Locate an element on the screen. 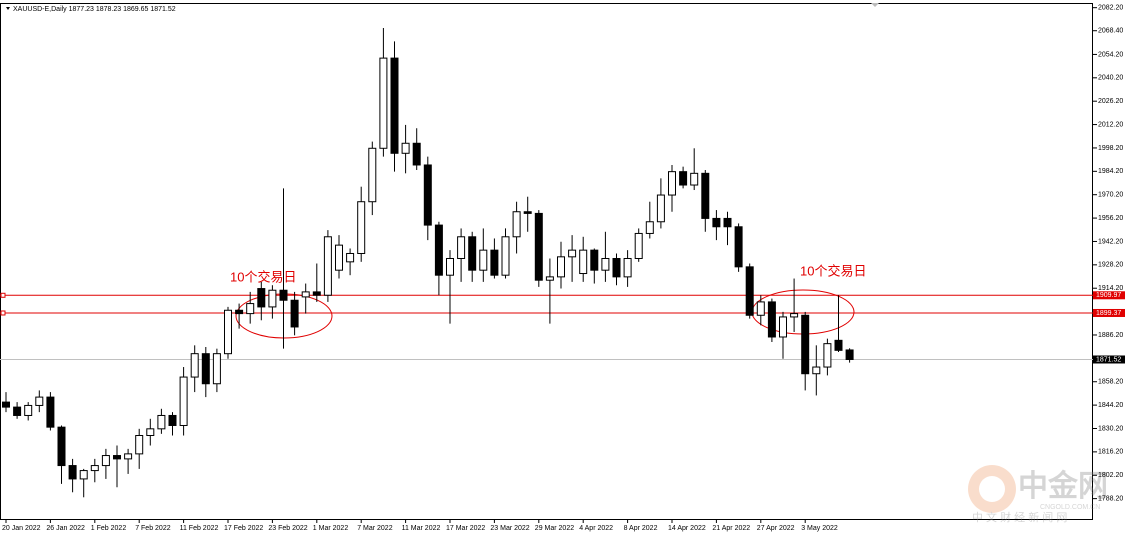  y-tick-label: 1788.20 is located at coordinates (1110, 498).